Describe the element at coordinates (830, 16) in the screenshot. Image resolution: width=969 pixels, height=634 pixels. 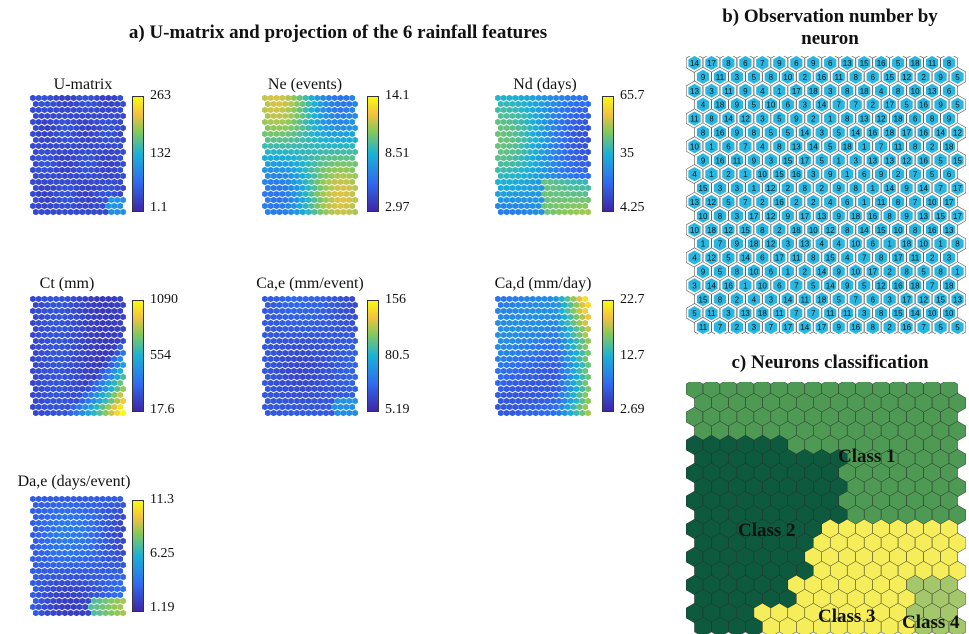
I see `section-b-title-line1: b) Observation number by` at that location.